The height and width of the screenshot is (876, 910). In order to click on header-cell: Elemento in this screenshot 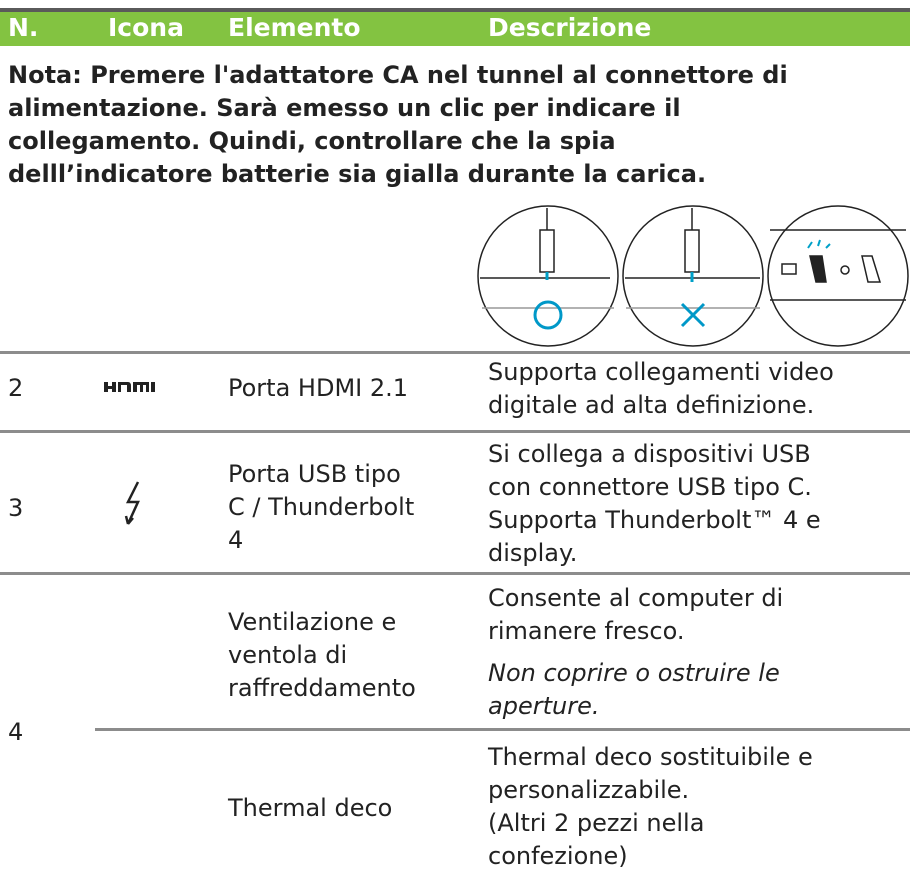, I will do `click(294, 27)`.